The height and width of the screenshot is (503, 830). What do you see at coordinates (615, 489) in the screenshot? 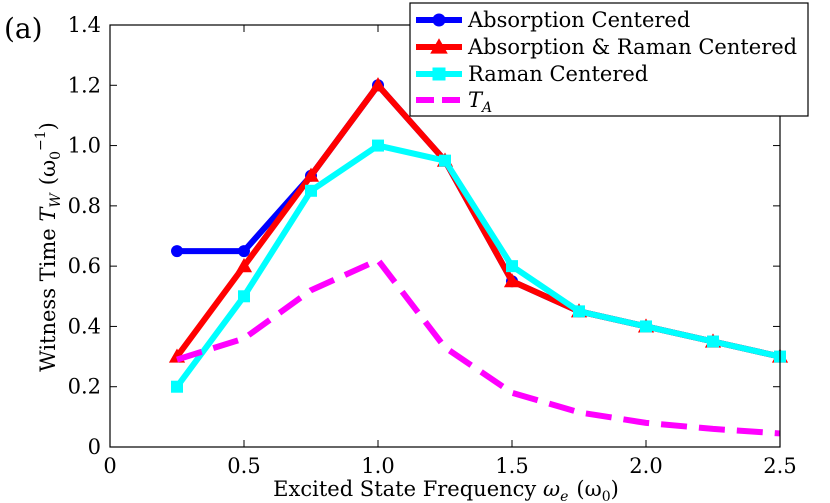
I see `x-axis-label-unit-close: )` at bounding box center [615, 489].